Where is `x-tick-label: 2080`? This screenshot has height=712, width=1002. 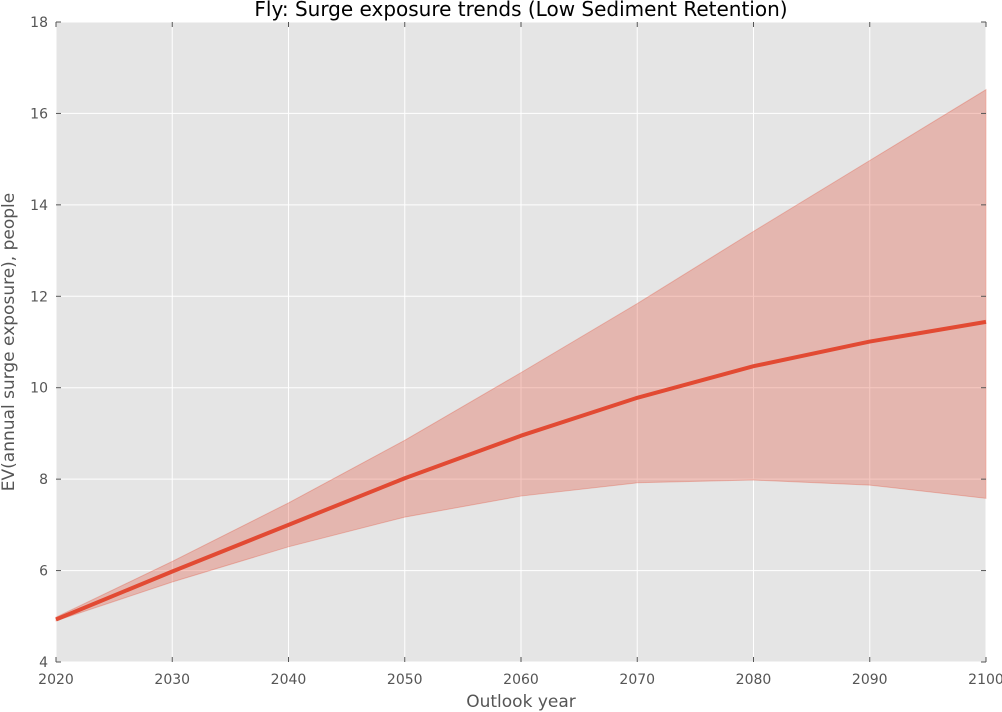 x-tick-label: 2080 is located at coordinates (754, 680).